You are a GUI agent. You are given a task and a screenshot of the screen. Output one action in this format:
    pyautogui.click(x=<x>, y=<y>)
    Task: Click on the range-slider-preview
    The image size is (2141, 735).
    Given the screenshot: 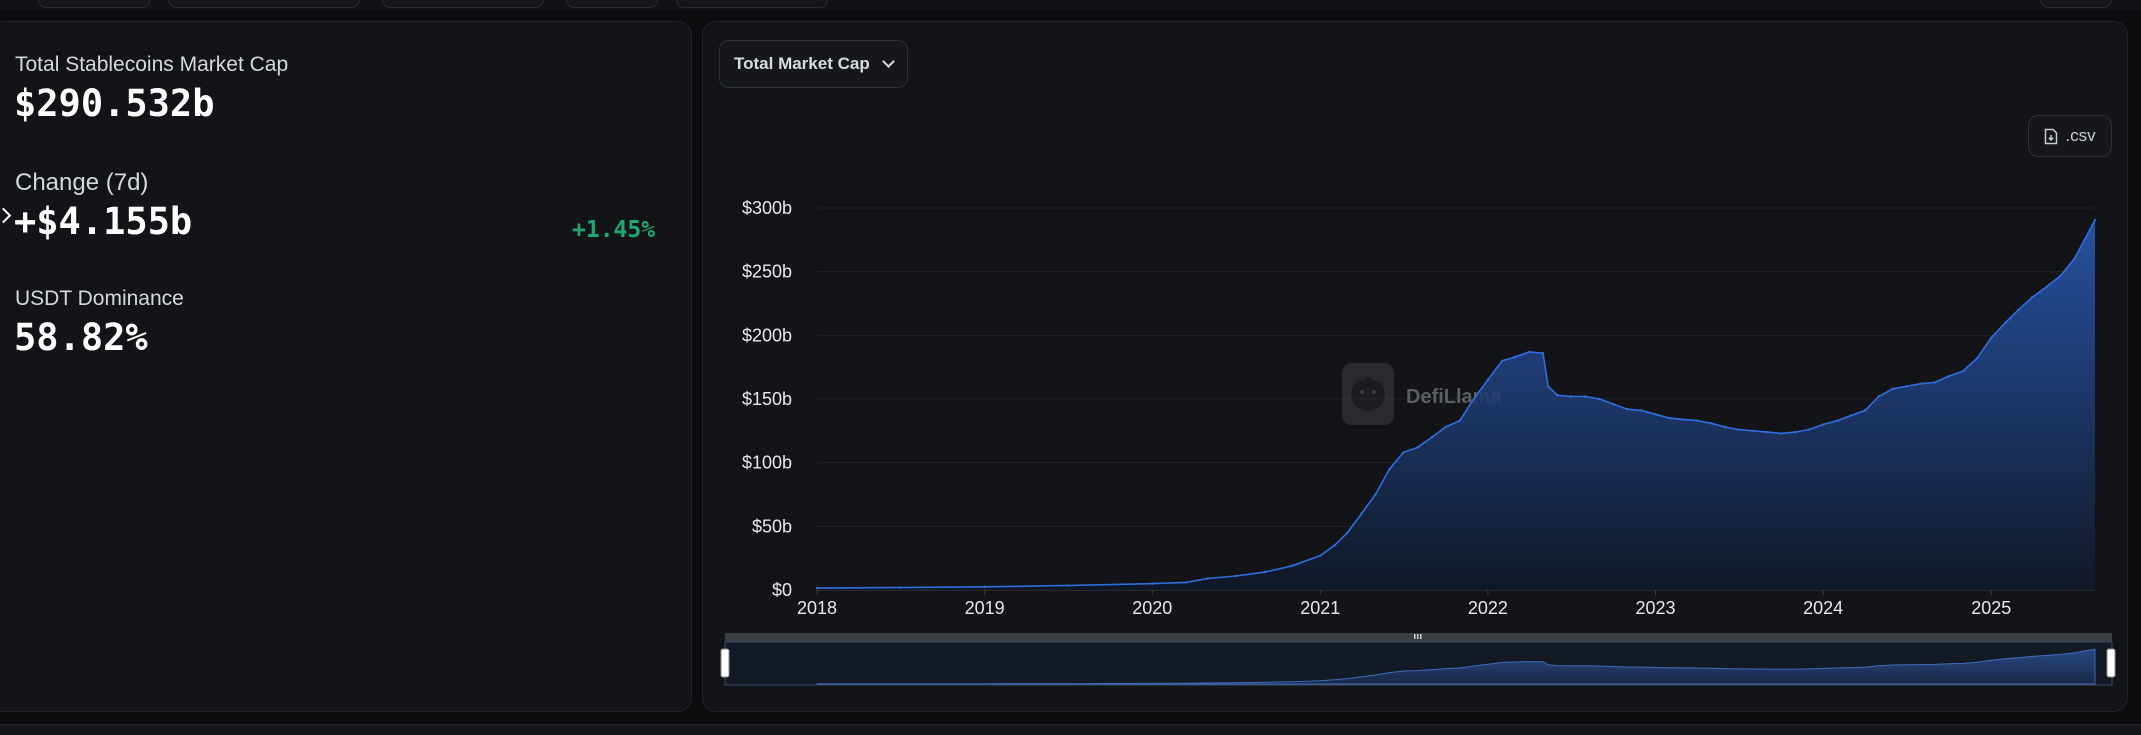 What is the action you would take?
    pyautogui.click(x=1456, y=666)
    